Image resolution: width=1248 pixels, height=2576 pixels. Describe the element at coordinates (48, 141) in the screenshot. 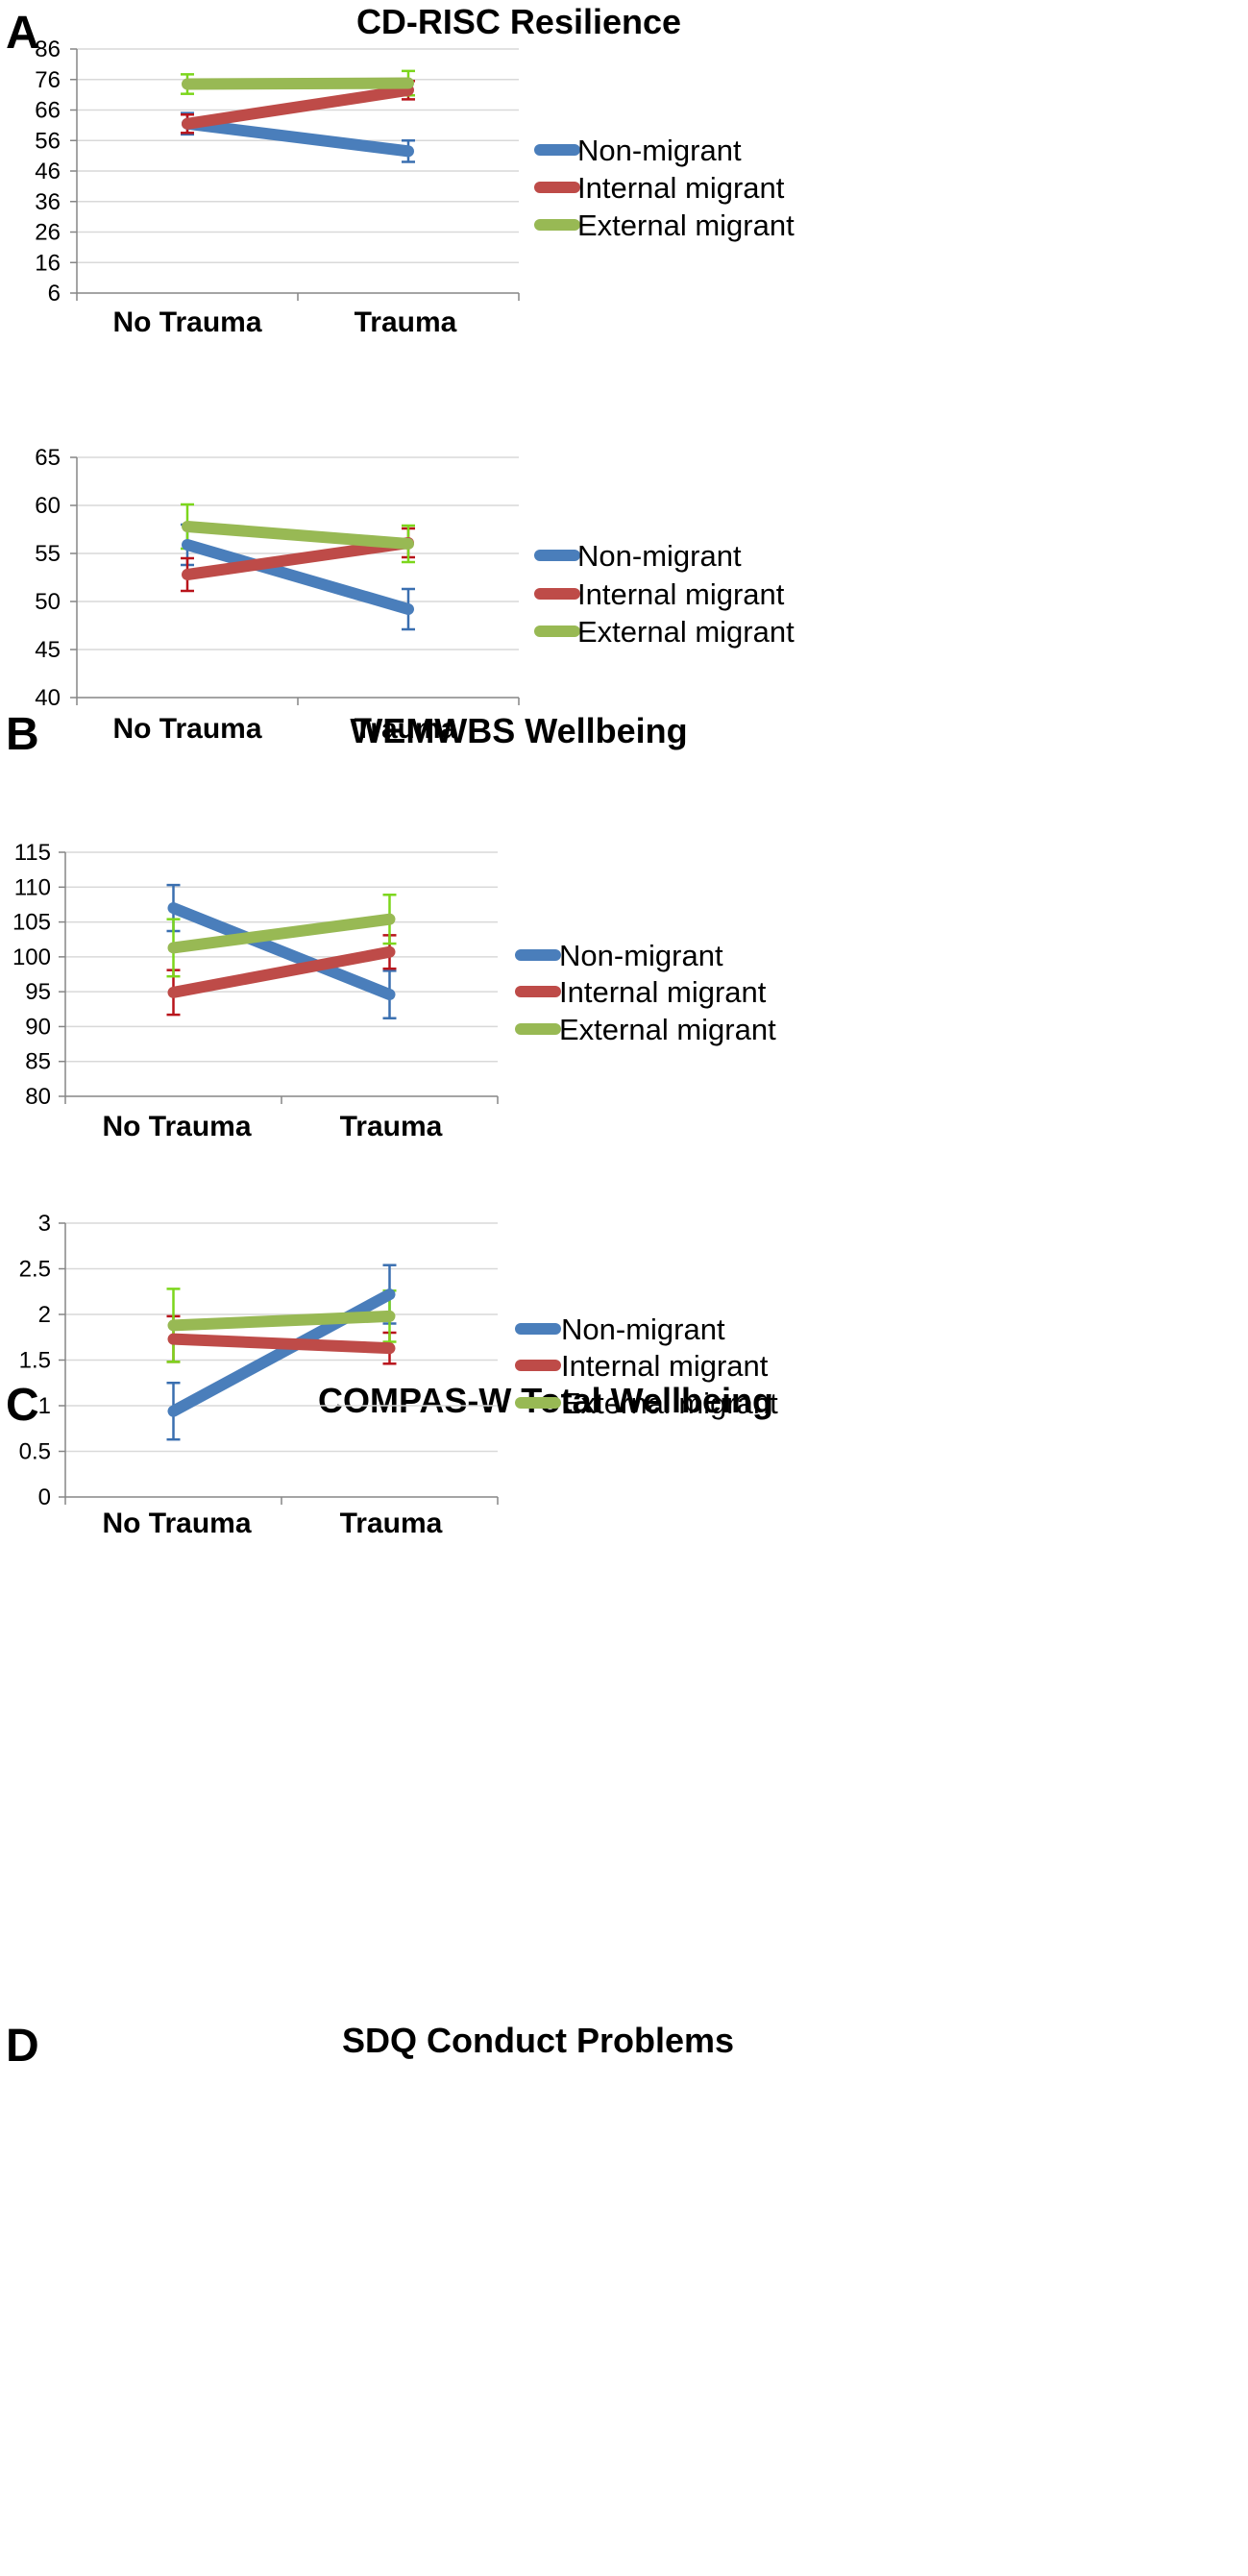

I see `y-tick-label: 56` at that location.